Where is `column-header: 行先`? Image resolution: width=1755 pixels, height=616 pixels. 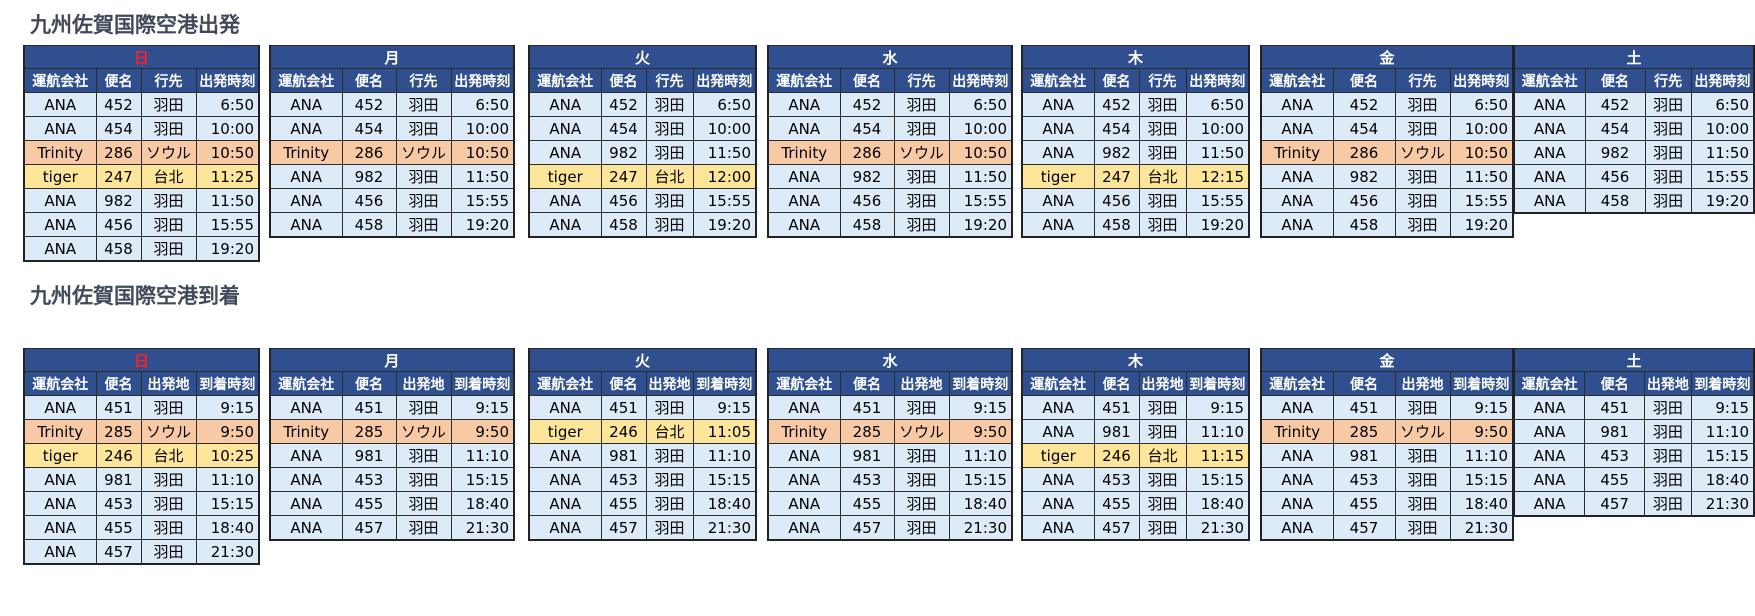
column-header: 行先 is located at coordinates (1668, 80).